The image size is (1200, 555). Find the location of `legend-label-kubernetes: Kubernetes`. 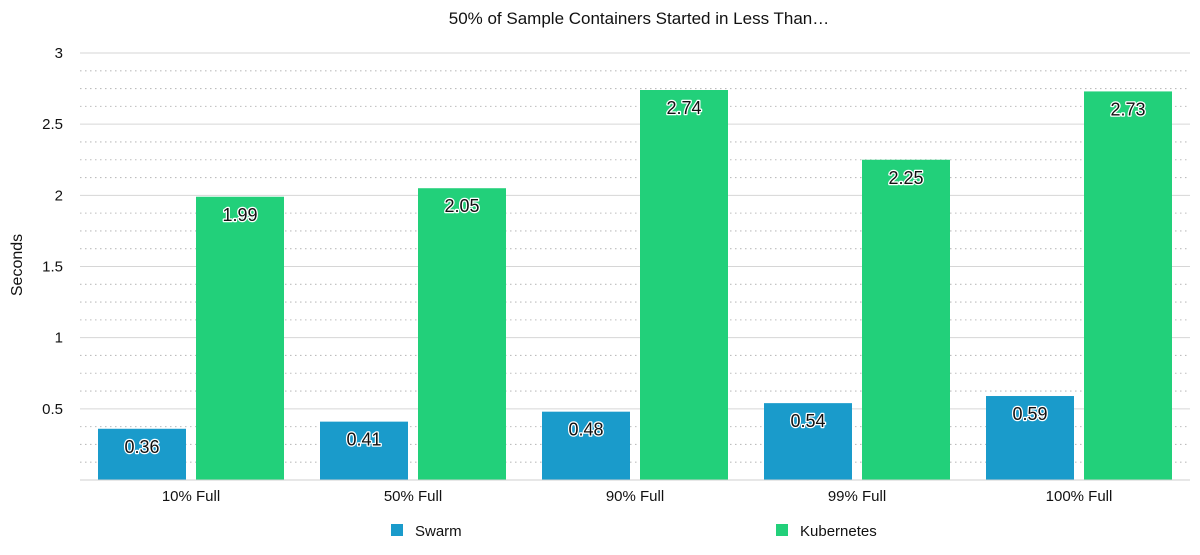

legend-label-kubernetes: Kubernetes is located at coordinates (838, 531).